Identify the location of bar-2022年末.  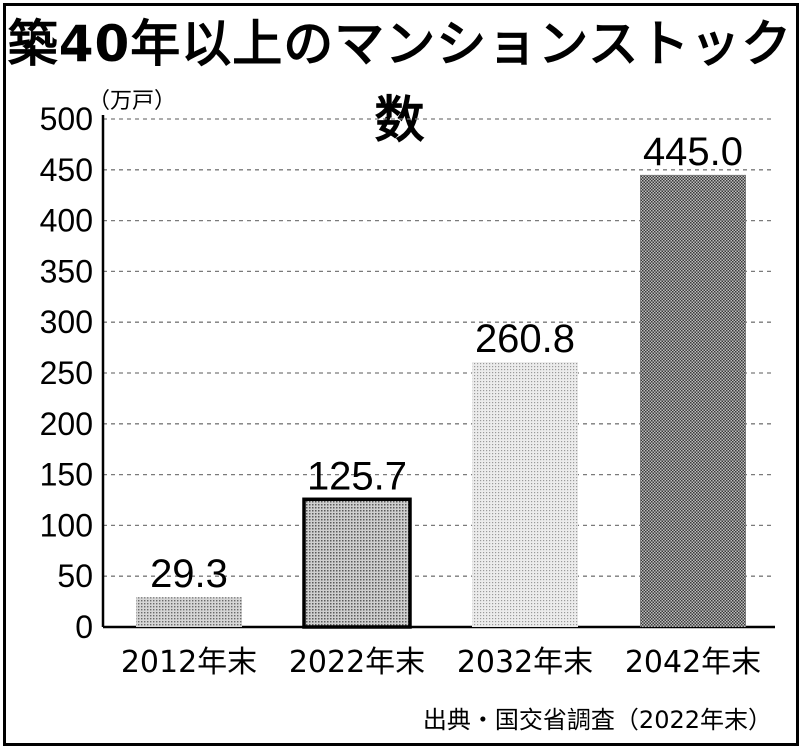
(357, 563).